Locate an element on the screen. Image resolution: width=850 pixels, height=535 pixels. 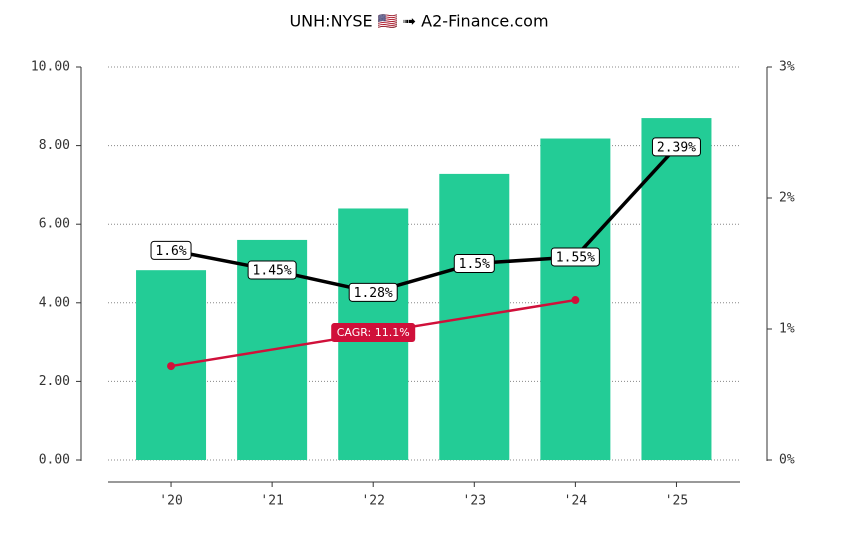
value-label: 1.45% is located at coordinates (272, 271).